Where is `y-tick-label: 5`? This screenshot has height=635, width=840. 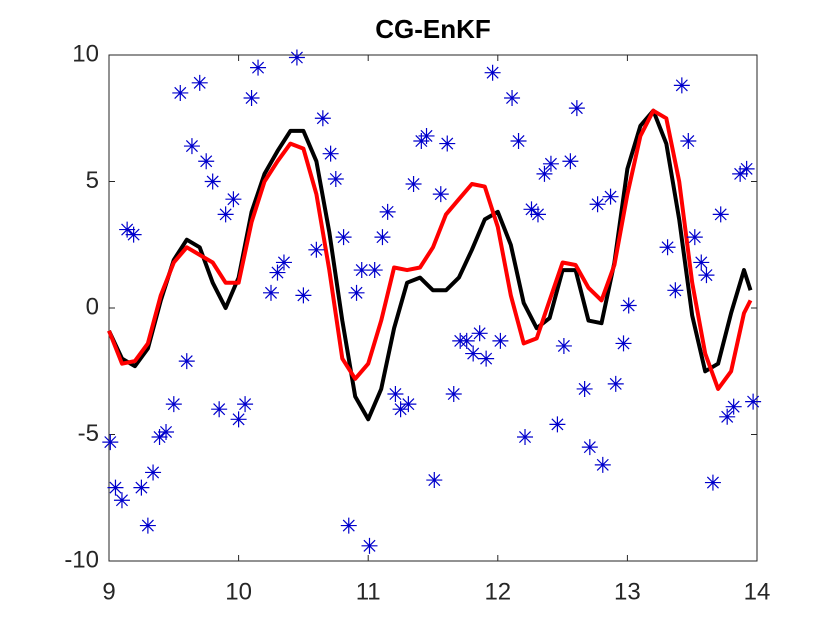 y-tick-label: 5 is located at coordinates (92, 180).